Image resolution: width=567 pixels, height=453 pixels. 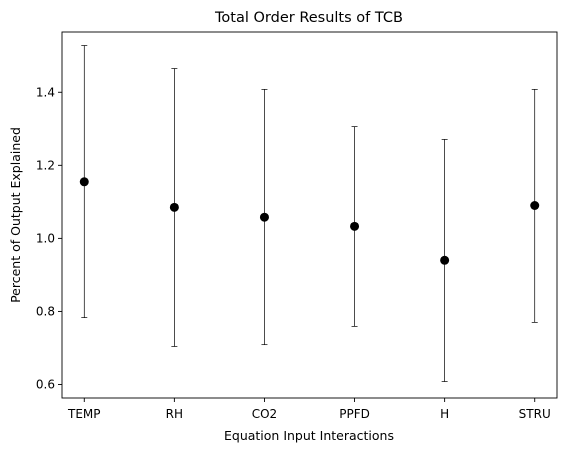 I want to click on y-axis-ticks: 0.6 0.8 1.0 1.2 1.4, so click(x=49, y=238).